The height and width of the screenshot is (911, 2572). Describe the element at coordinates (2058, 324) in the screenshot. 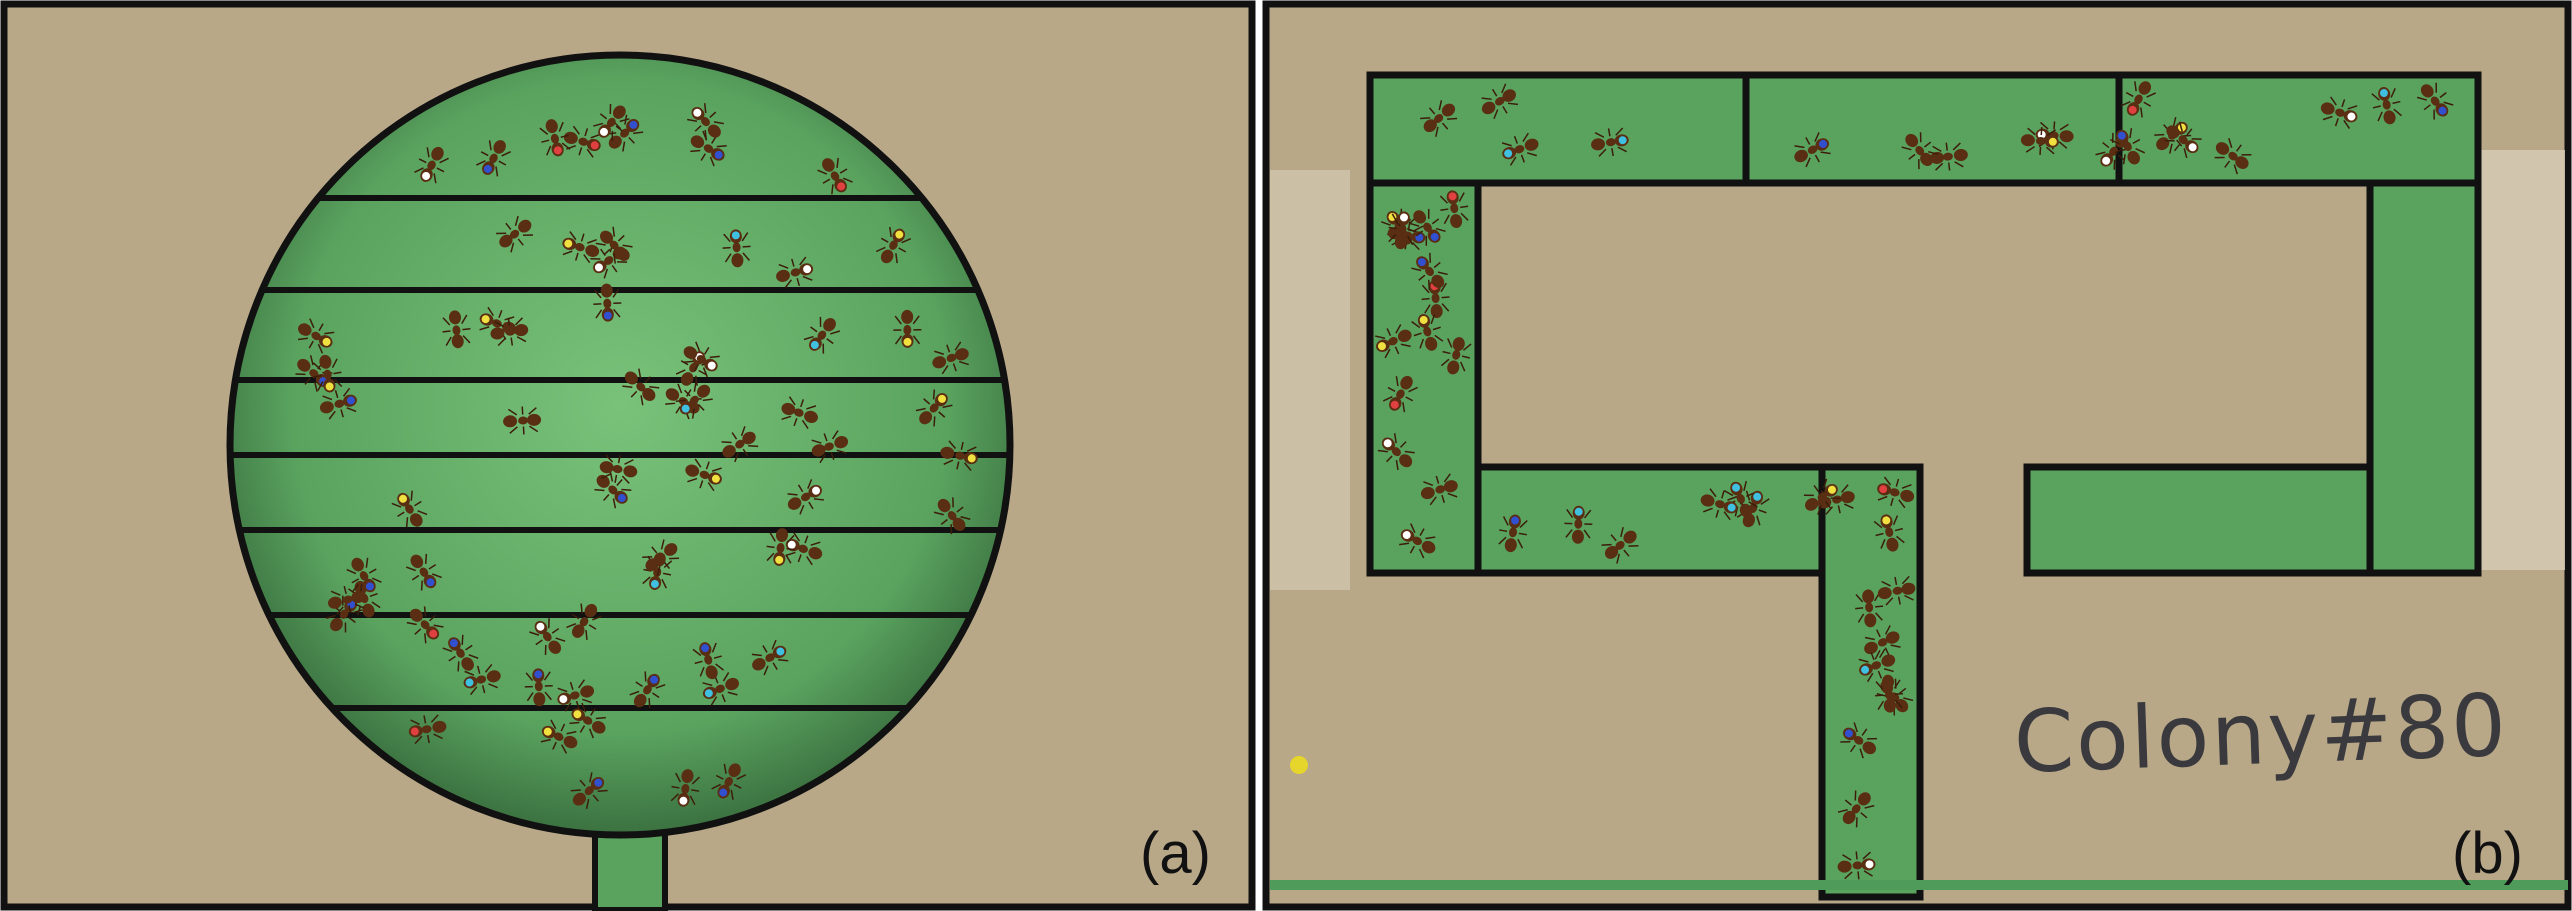

I see `corridor-dividers` at that location.